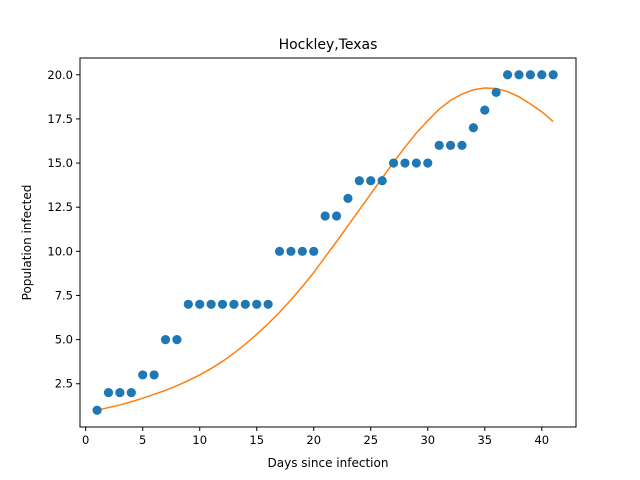  Describe the element at coordinates (60, 251) in the screenshot. I see `y-tick-label: 10.0` at that location.